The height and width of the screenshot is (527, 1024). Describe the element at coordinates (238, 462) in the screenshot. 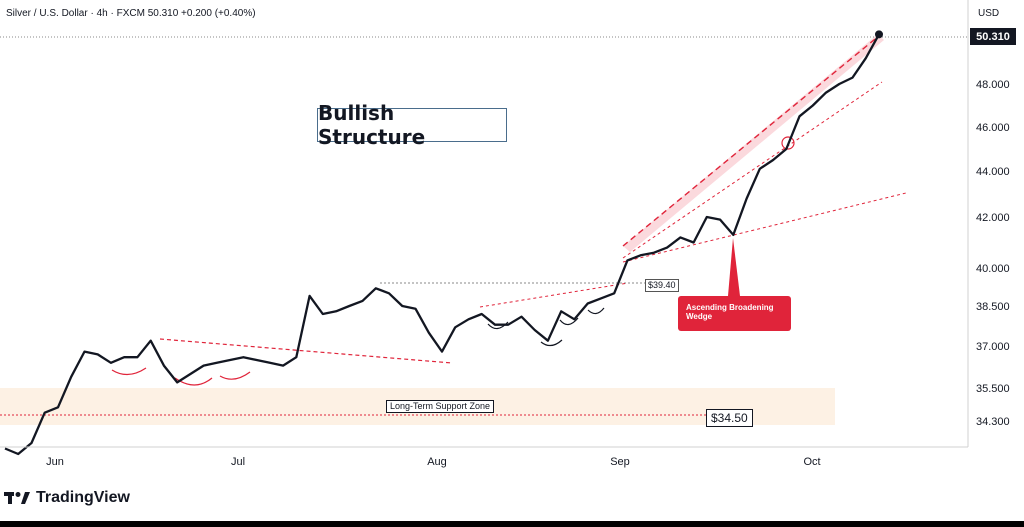

I see `x-tick-label: Jul` at that location.